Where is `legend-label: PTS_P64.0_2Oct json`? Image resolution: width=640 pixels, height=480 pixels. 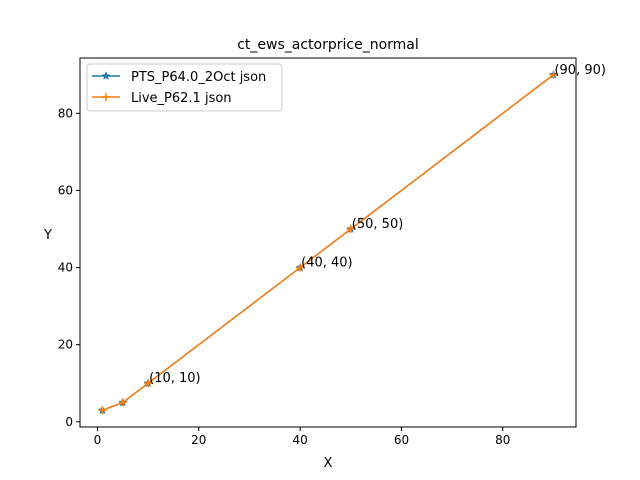
legend-label: PTS_P64.0_2Oct json is located at coordinates (198, 77).